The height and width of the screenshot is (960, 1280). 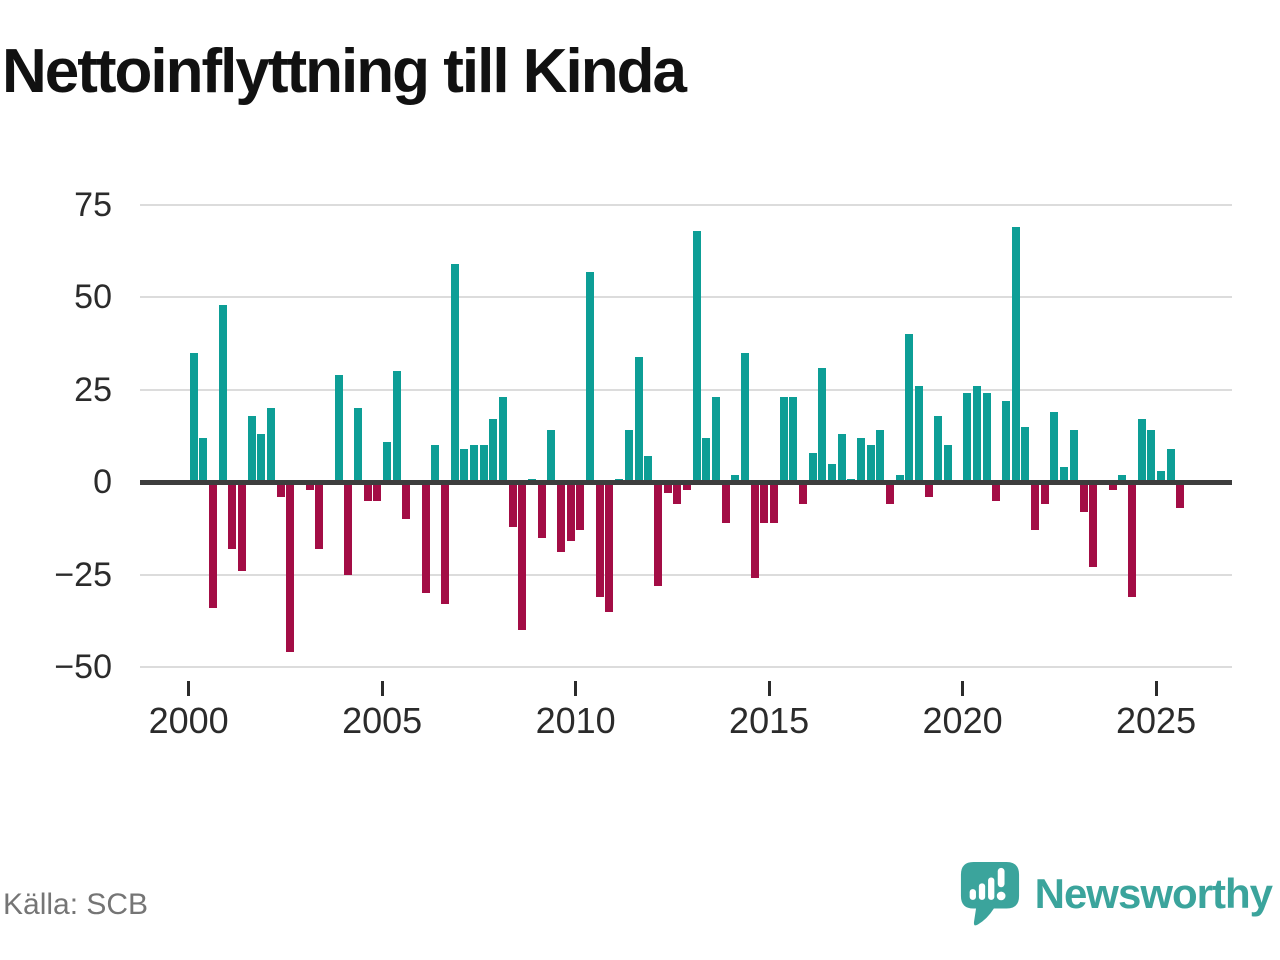 What do you see at coordinates (1156, 720) in the screenshot?
I see `x-axis-label-2025: 2025` at bounding box center [1156, 720].